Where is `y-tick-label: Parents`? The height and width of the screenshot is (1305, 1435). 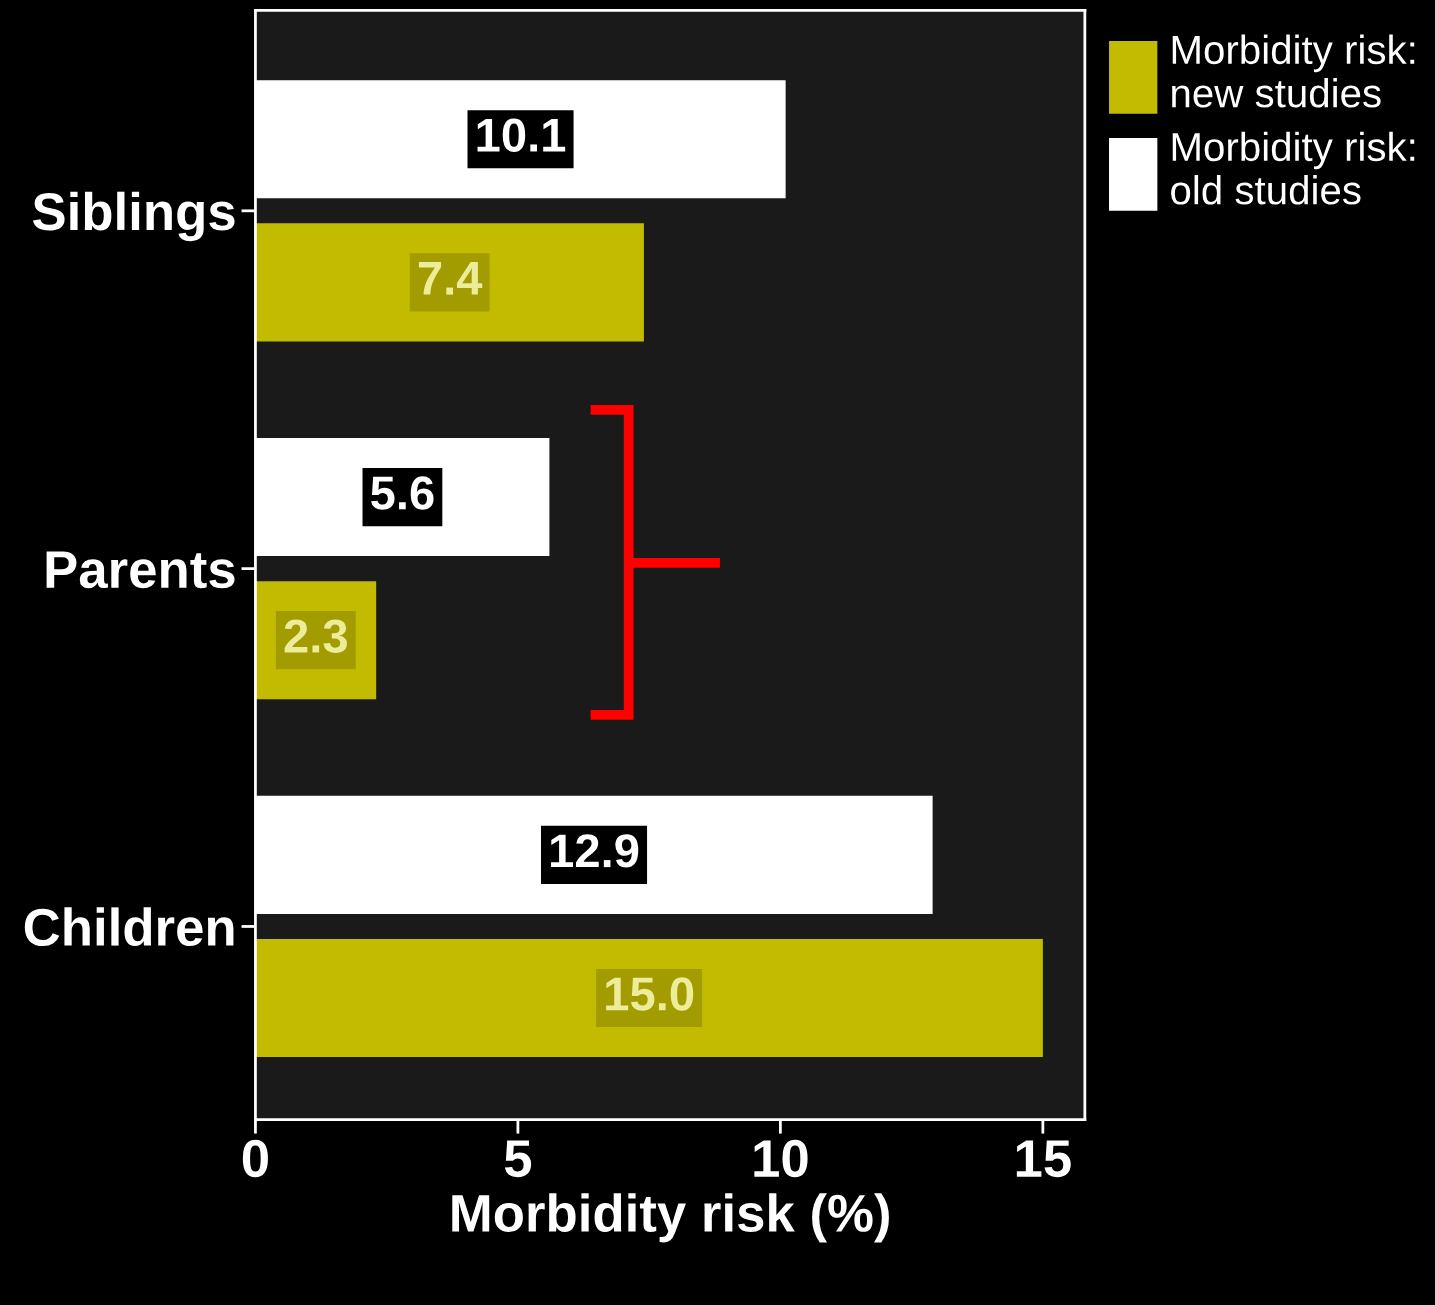
y-tick-label: Parents is located at coordinates (140, 570).